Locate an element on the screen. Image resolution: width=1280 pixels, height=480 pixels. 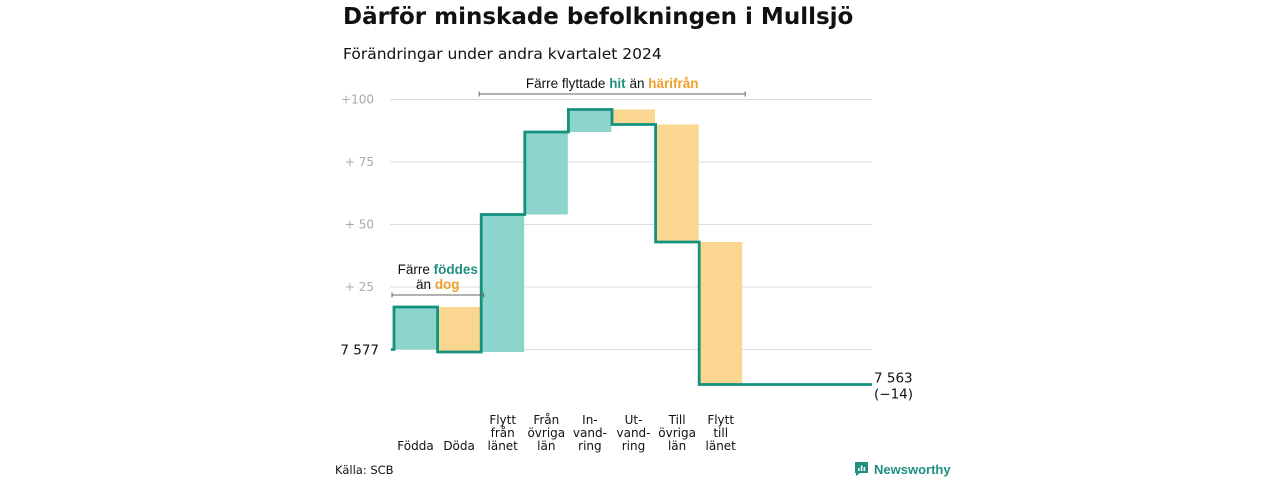
annotation-teal-text: föddes is located at coordinates (456, 269).